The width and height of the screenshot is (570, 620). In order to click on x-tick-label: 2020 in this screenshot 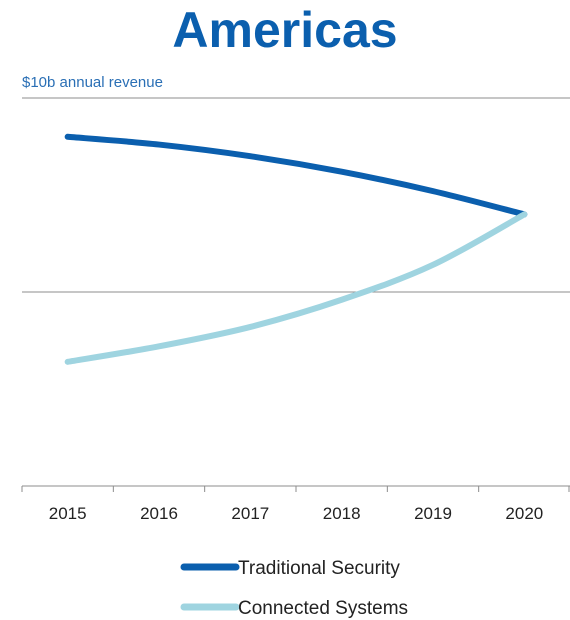, I will do `click(524, 513)`.